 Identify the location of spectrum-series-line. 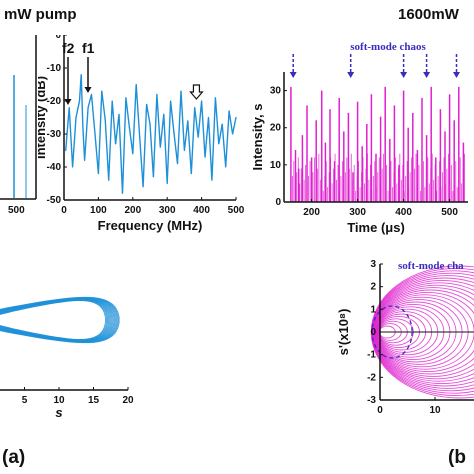
(151, 134).